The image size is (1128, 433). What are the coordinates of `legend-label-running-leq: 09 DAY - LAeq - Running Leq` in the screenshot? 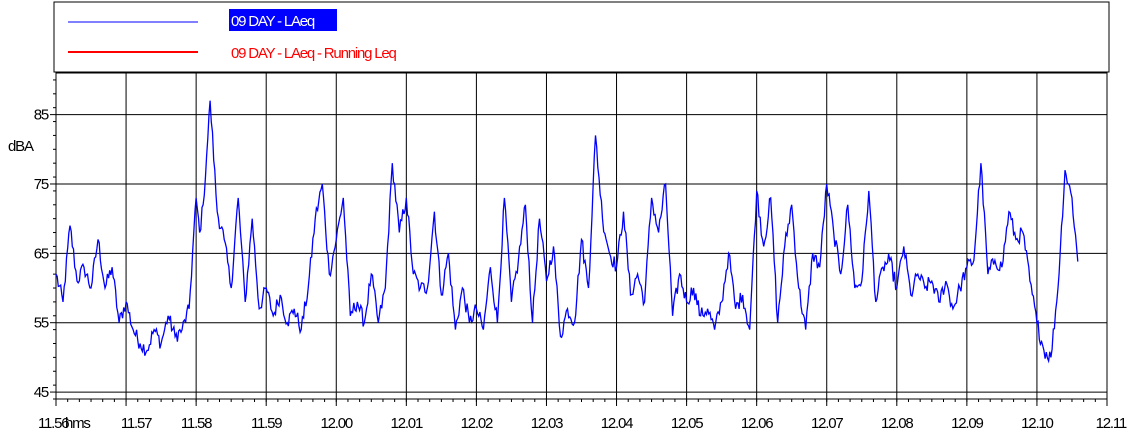 It's located at (314, 53).